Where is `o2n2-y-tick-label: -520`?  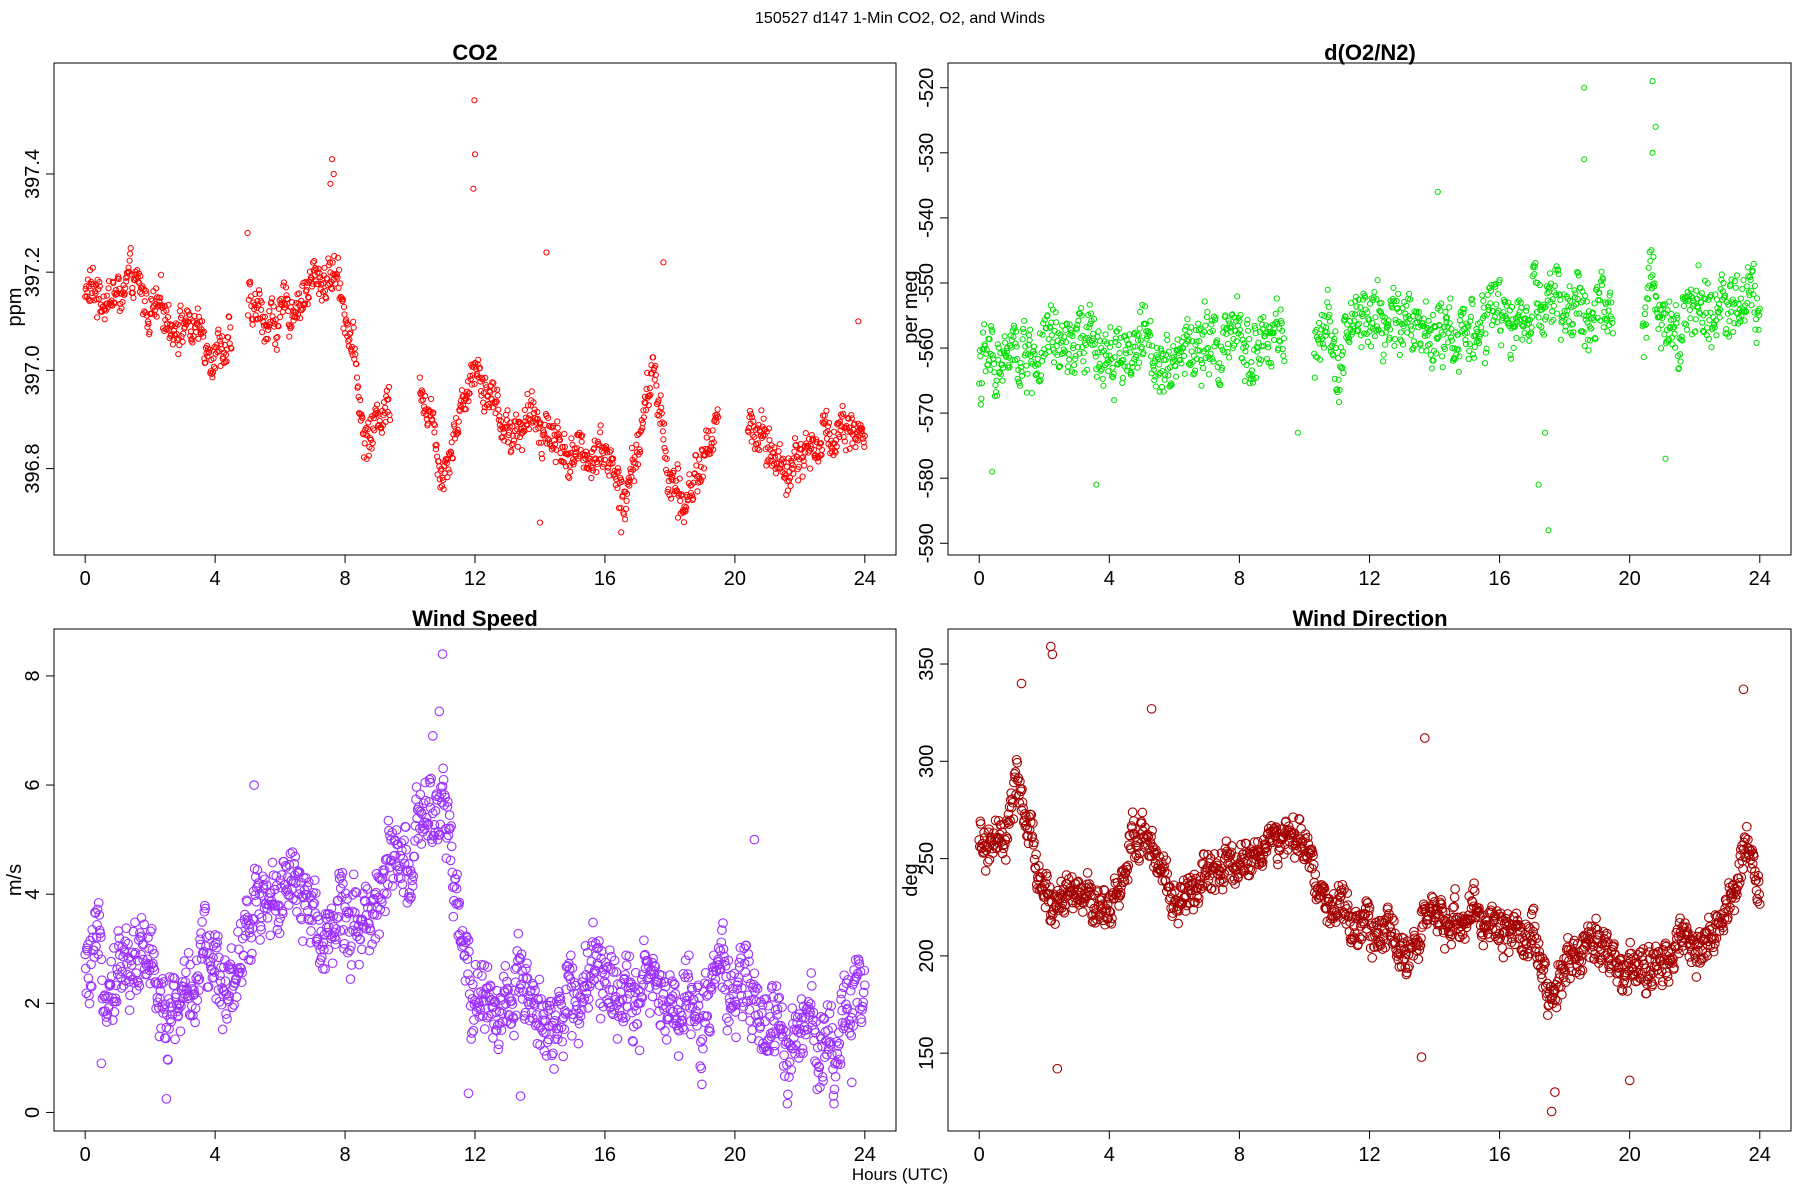
o2n2-y-tick-label: -520 is located at coordinates (927, 88).